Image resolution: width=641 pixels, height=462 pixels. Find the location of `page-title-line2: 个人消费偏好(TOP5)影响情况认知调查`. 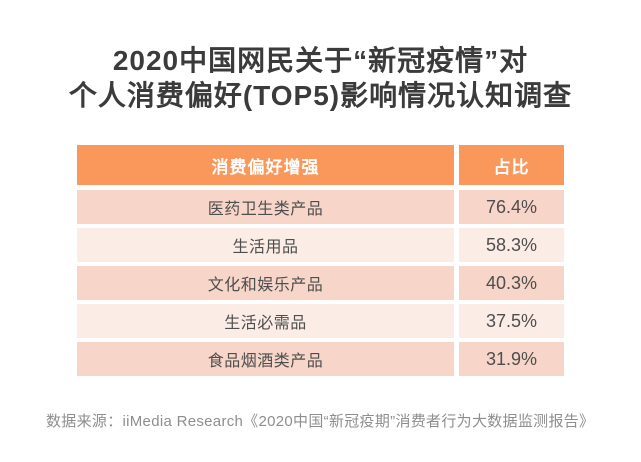

page-title-line2: 个人消费偏好(TOP5)影响情况认知调查 is located at coordinates (320, 95).